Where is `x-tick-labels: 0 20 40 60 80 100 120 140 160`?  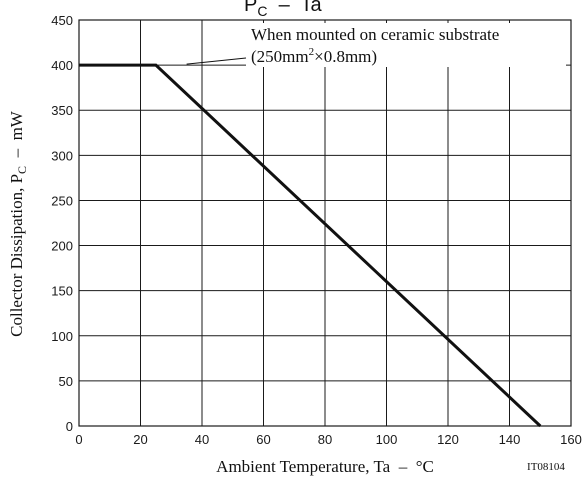
x-tick-labels: 0 20 40 60 80 100 120 140 160 is located at coordinates (328, 439).